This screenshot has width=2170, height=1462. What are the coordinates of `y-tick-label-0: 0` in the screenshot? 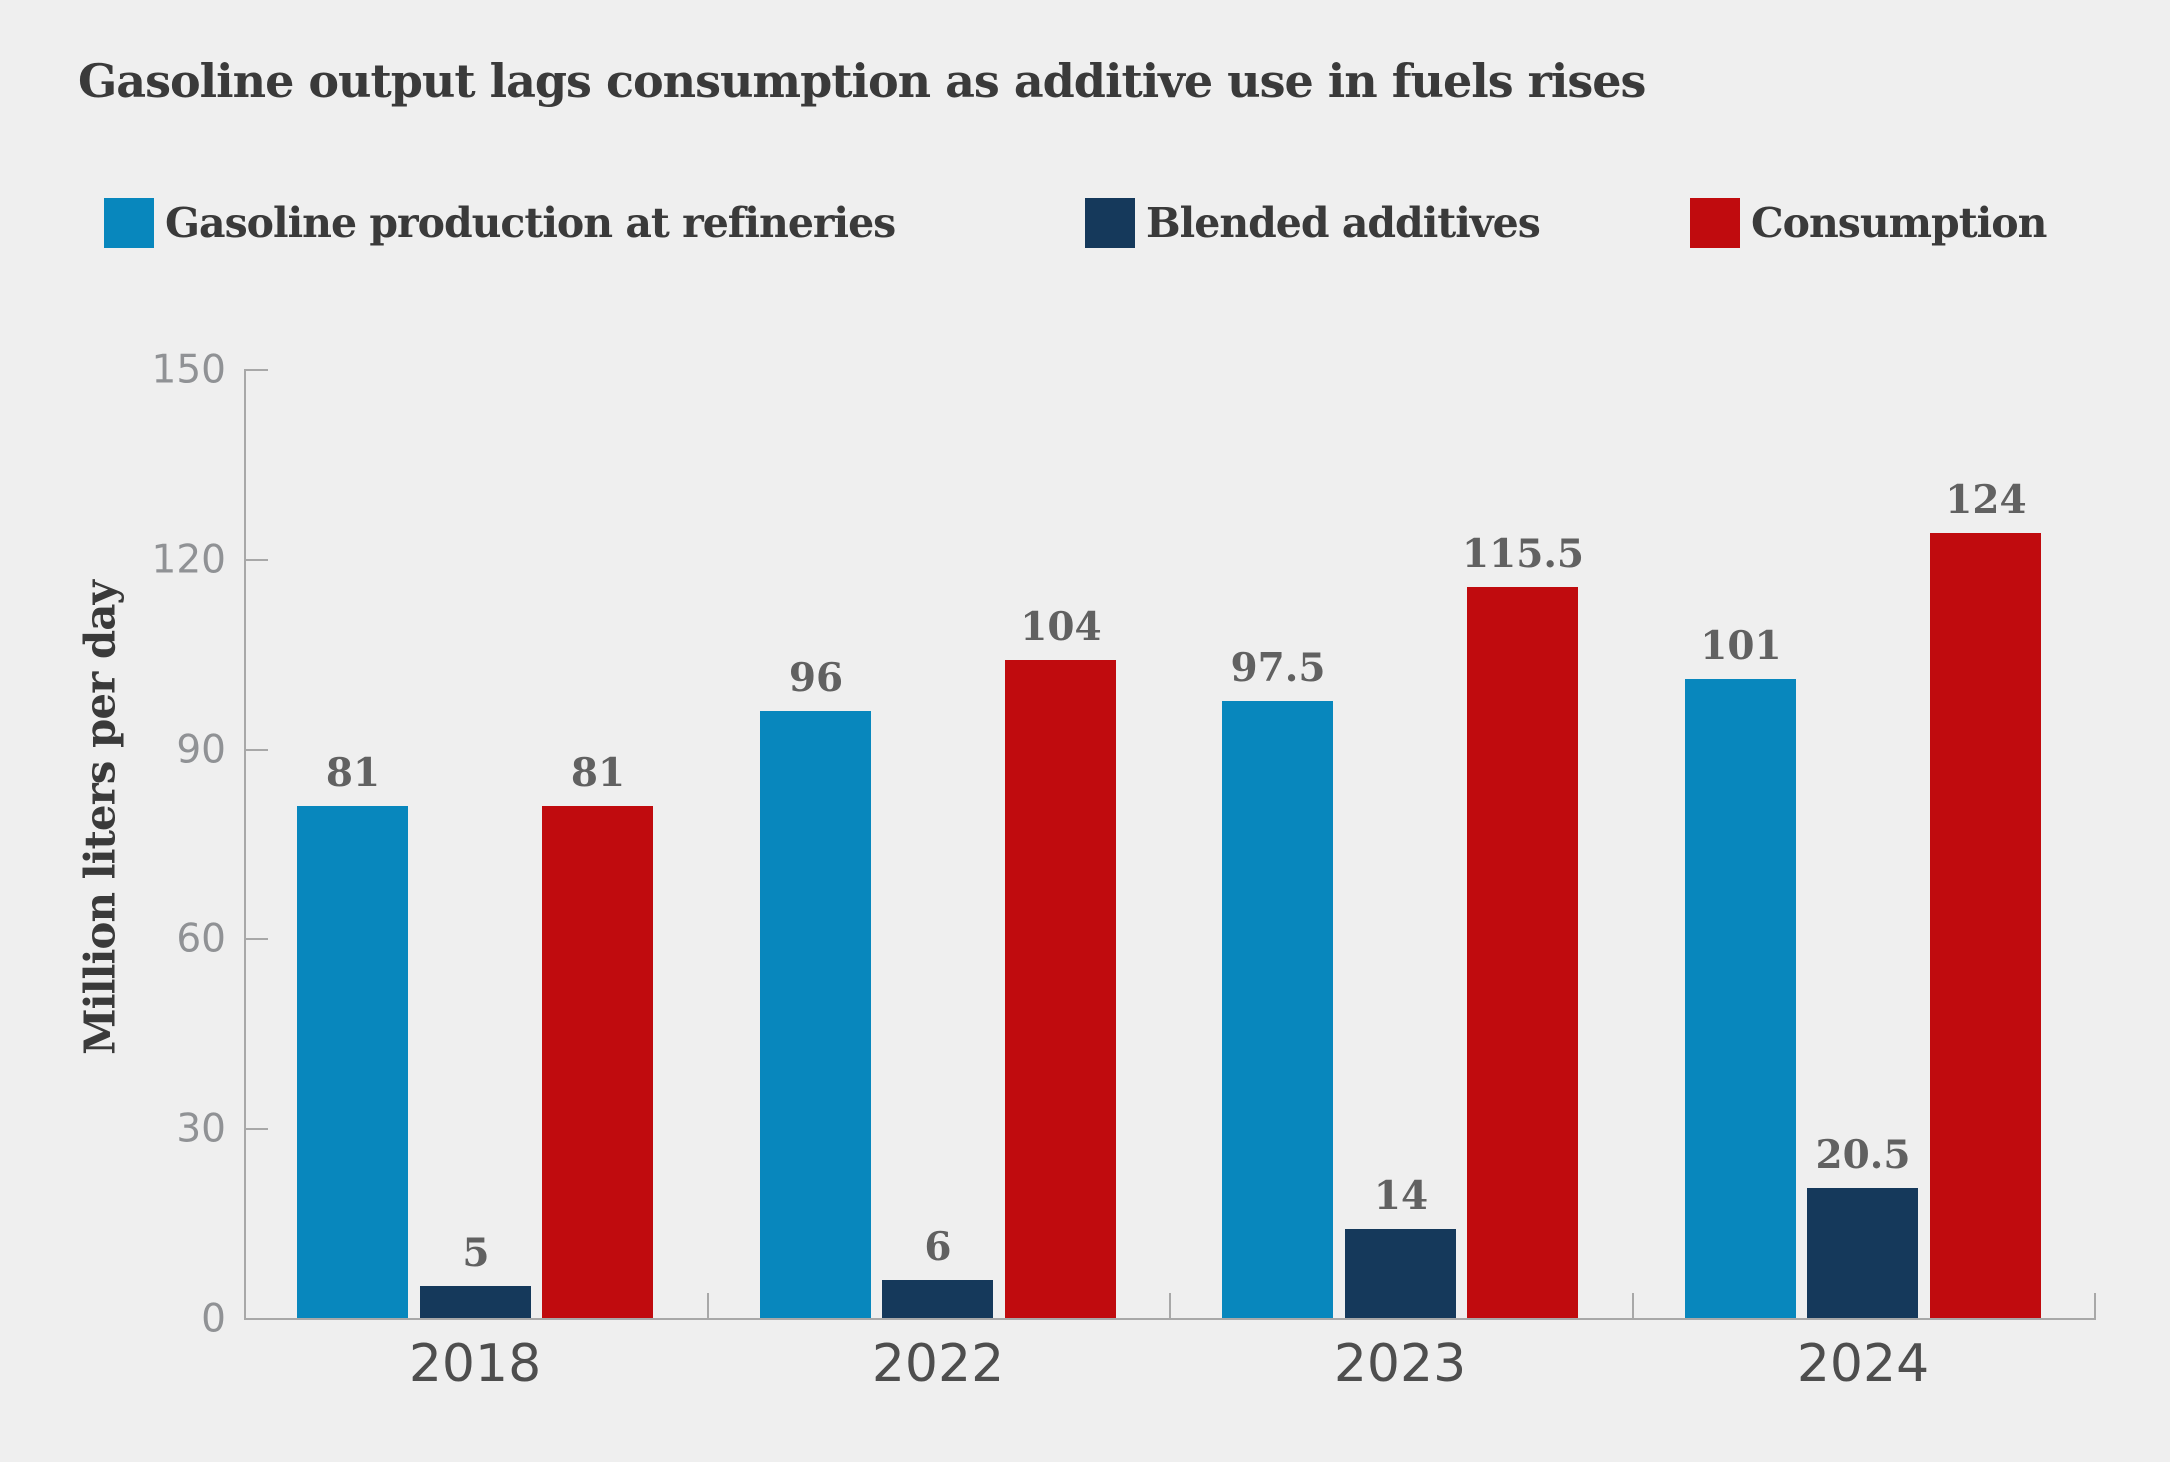 It's located at (213, 1319).